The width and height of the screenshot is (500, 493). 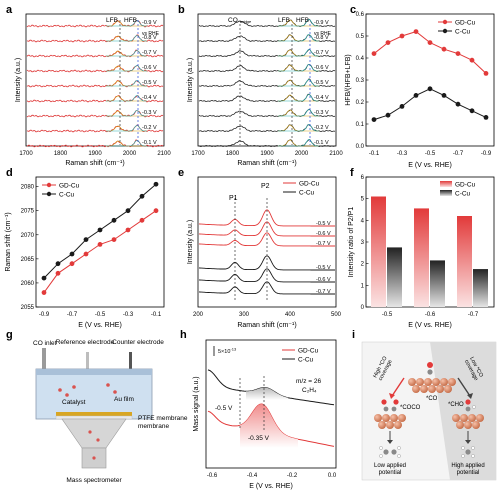 I want to click on svg-text: 1800, so click(x=61, y=154).